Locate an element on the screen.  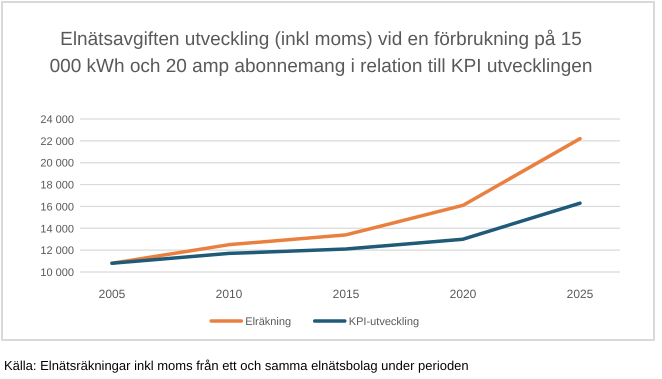
y-tick-label: 18 000 is located at coordinates (57, 186).